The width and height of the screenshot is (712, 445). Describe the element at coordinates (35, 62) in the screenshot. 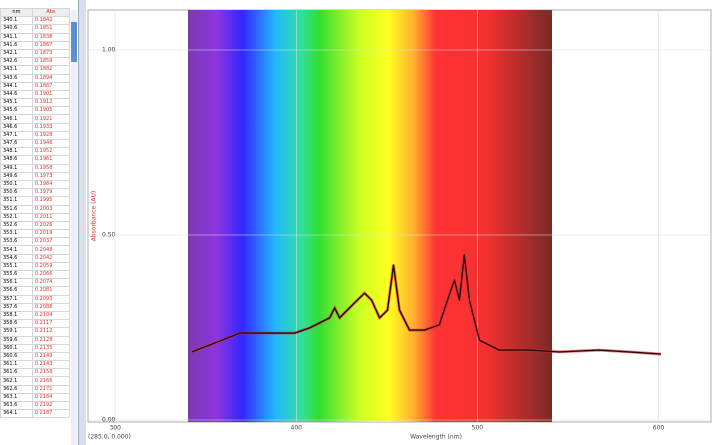

I see `table-row: 342.6 0.1859` at that location.